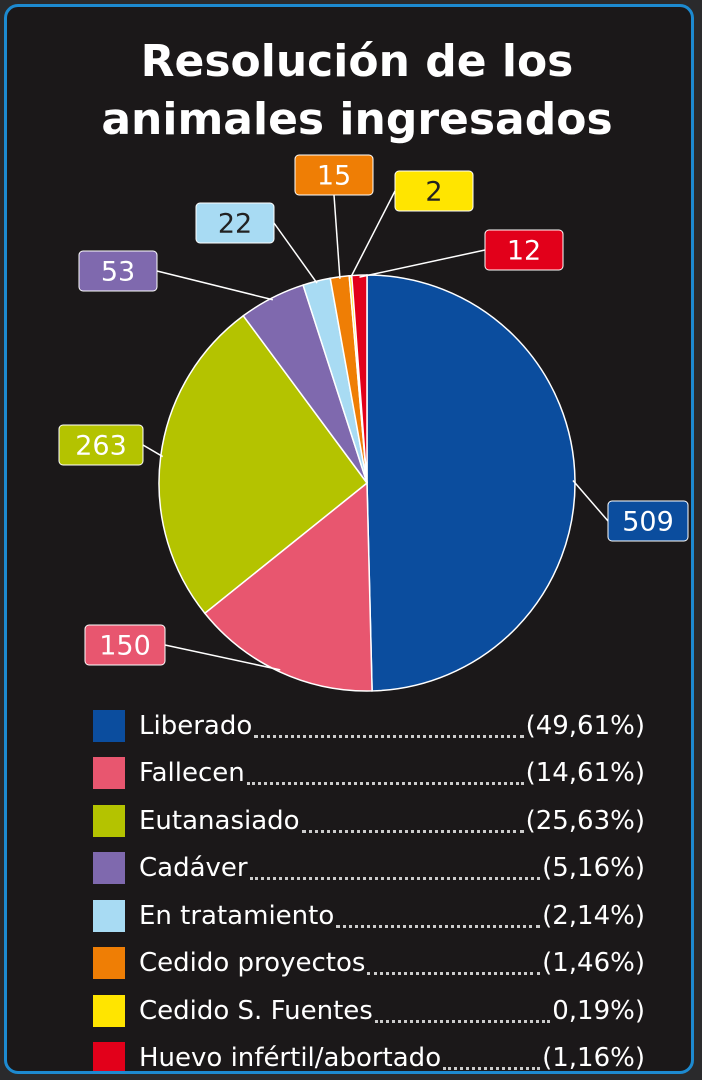 Image resolution: width=702 pixels, height=1080 pixels. I want to click on data-label: 12, so click(524, 251).